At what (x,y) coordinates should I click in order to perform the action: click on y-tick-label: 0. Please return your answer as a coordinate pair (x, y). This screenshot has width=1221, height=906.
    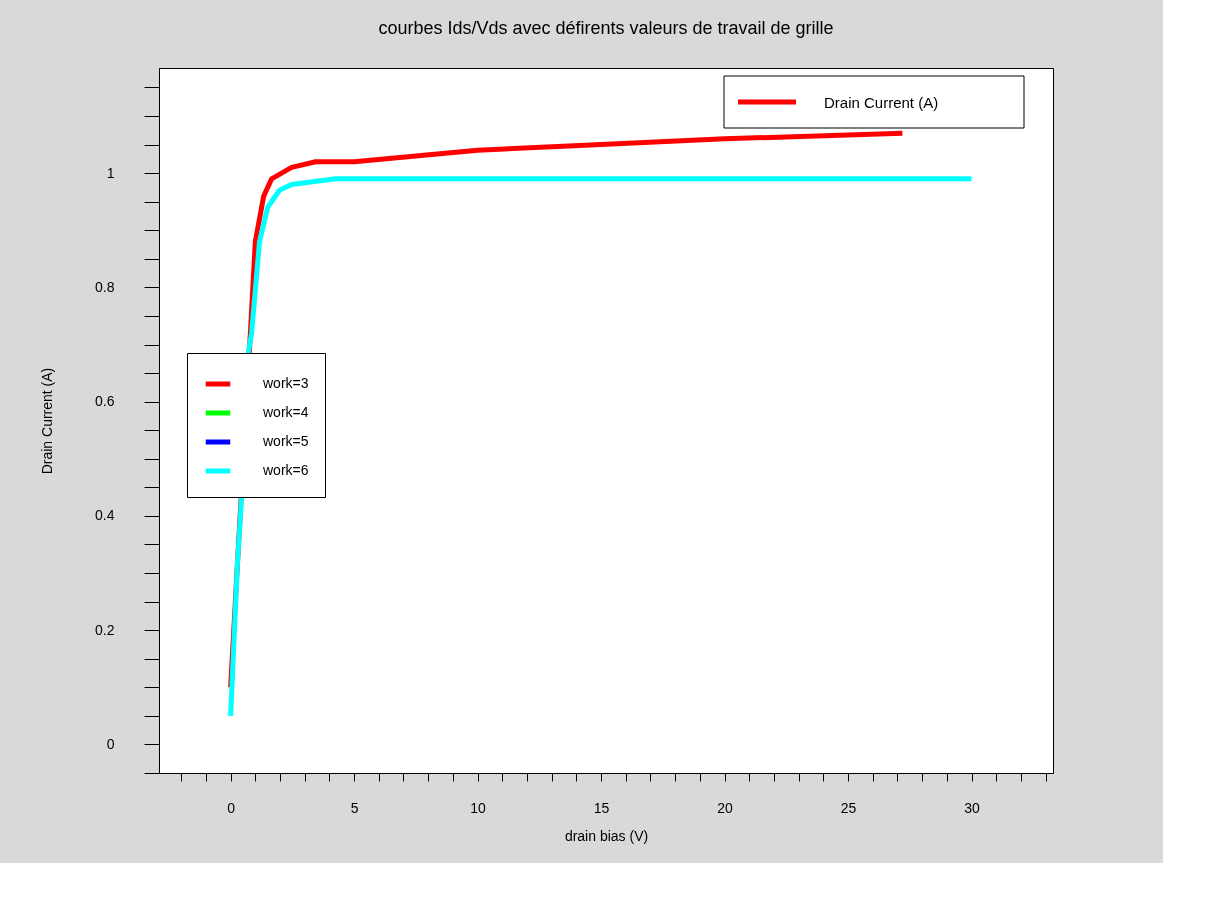
    Looking at the image, I should click on (110, 743).